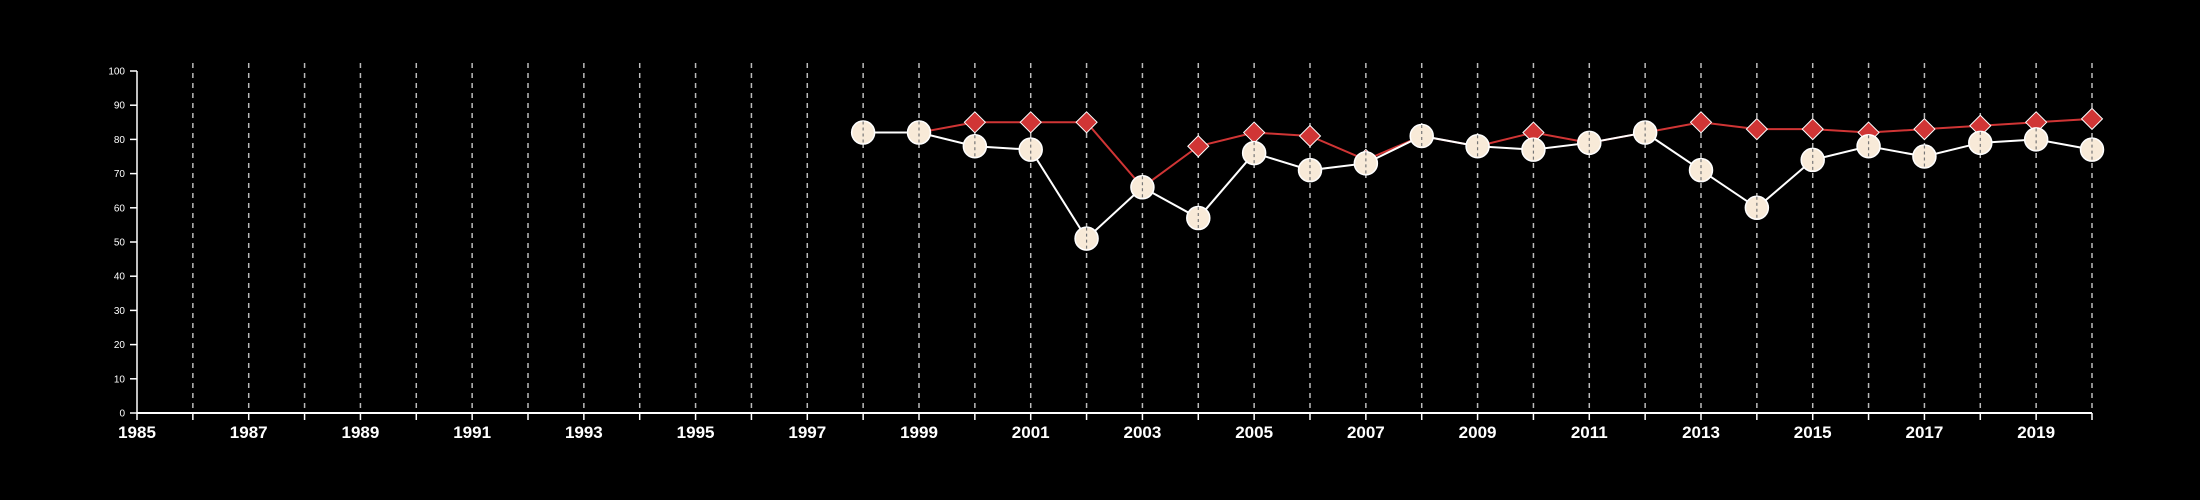 The width and height of the screenshot is (2200, 500). I want to click on y-tick-label: 40, so click(120, 277).